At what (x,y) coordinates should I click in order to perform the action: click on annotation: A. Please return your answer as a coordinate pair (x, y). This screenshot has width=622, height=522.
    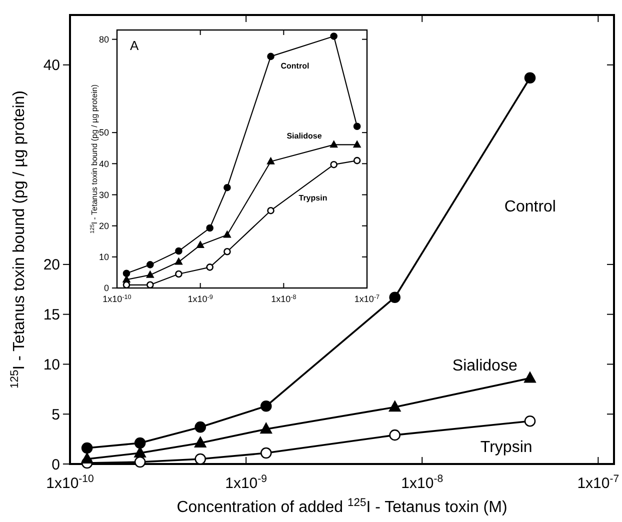
    Looking at the image, I should click on (134, 45).